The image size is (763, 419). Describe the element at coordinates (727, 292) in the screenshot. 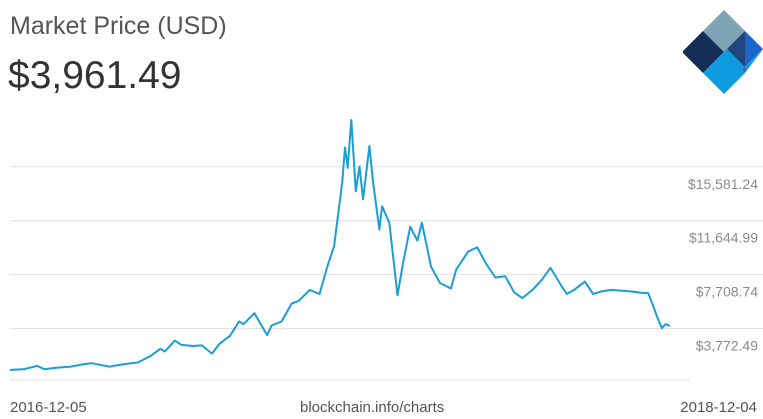

I see `y-tick-label: $7,708.74` at that location.